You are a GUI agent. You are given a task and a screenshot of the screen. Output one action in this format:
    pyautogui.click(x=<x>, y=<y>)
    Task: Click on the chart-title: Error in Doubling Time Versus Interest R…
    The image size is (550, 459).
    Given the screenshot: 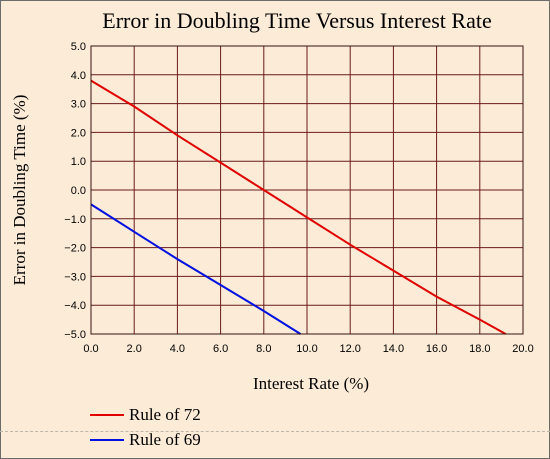 What is the action you would take?
    pyautogui.click(x=296, y=20)
    